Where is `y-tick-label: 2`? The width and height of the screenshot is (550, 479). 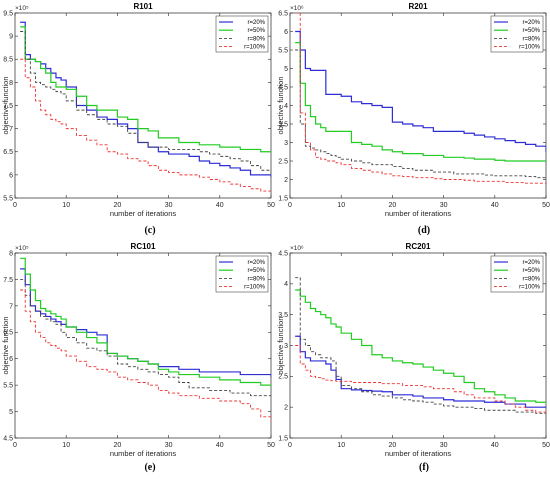
y-tick-label: 2 is located at coordinates (286, 408).